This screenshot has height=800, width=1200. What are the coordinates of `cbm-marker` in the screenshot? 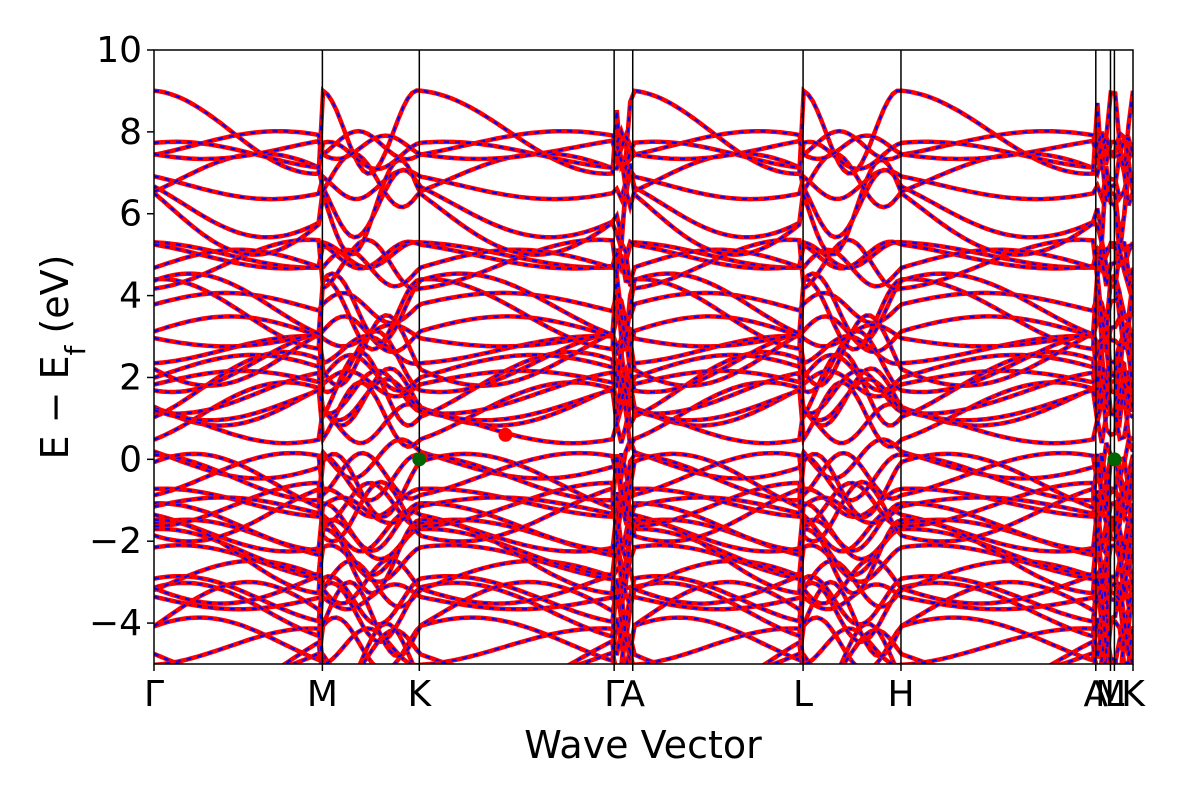 It's located at (505, 434).